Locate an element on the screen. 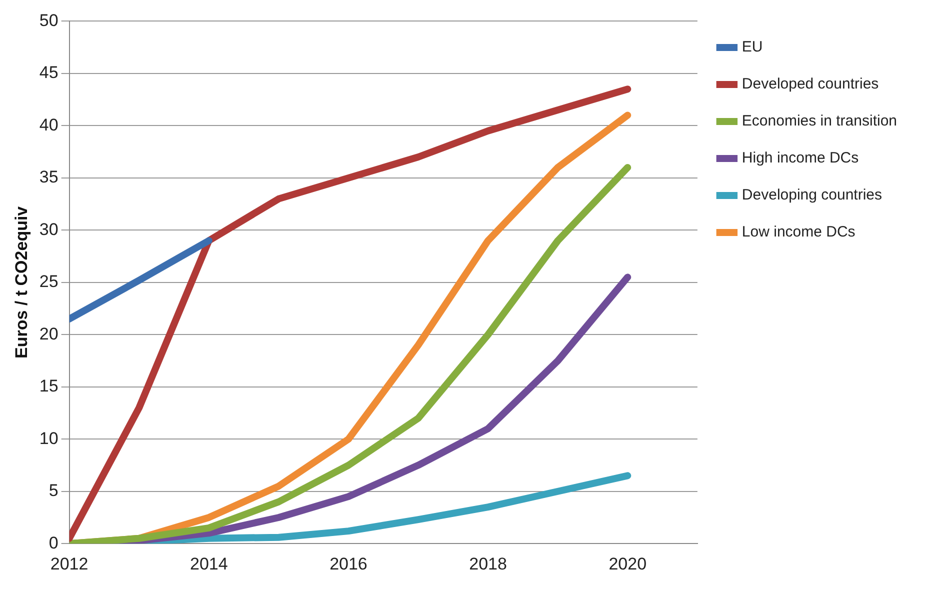  y-tick-label: 5 is located at coordinates (53, 490).